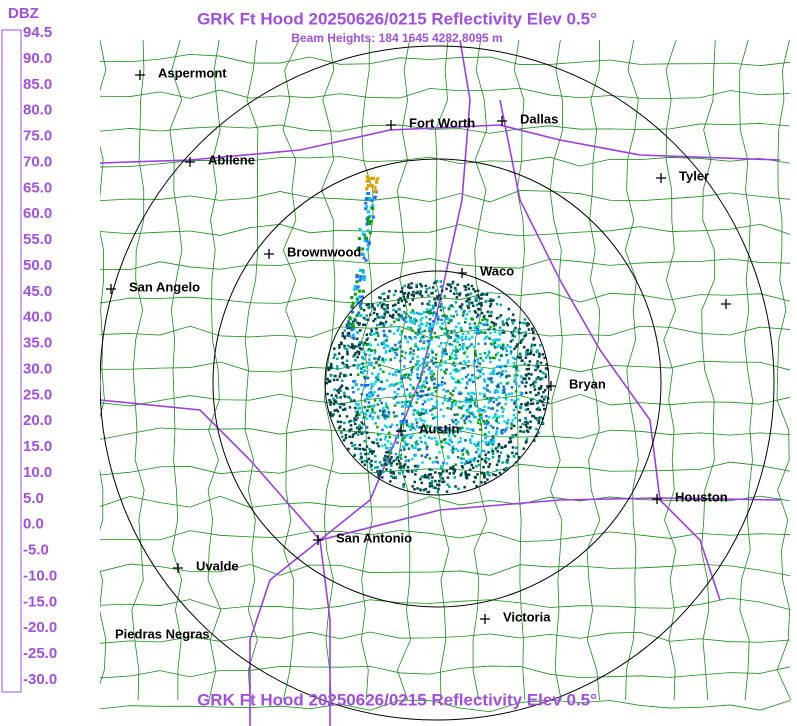 The height and width of the screenshot is (726, 797). What do you see at coordinates (37, 265) in the screenshot?
I see `legend-label: 50.0` at bounding box center [37, 265].